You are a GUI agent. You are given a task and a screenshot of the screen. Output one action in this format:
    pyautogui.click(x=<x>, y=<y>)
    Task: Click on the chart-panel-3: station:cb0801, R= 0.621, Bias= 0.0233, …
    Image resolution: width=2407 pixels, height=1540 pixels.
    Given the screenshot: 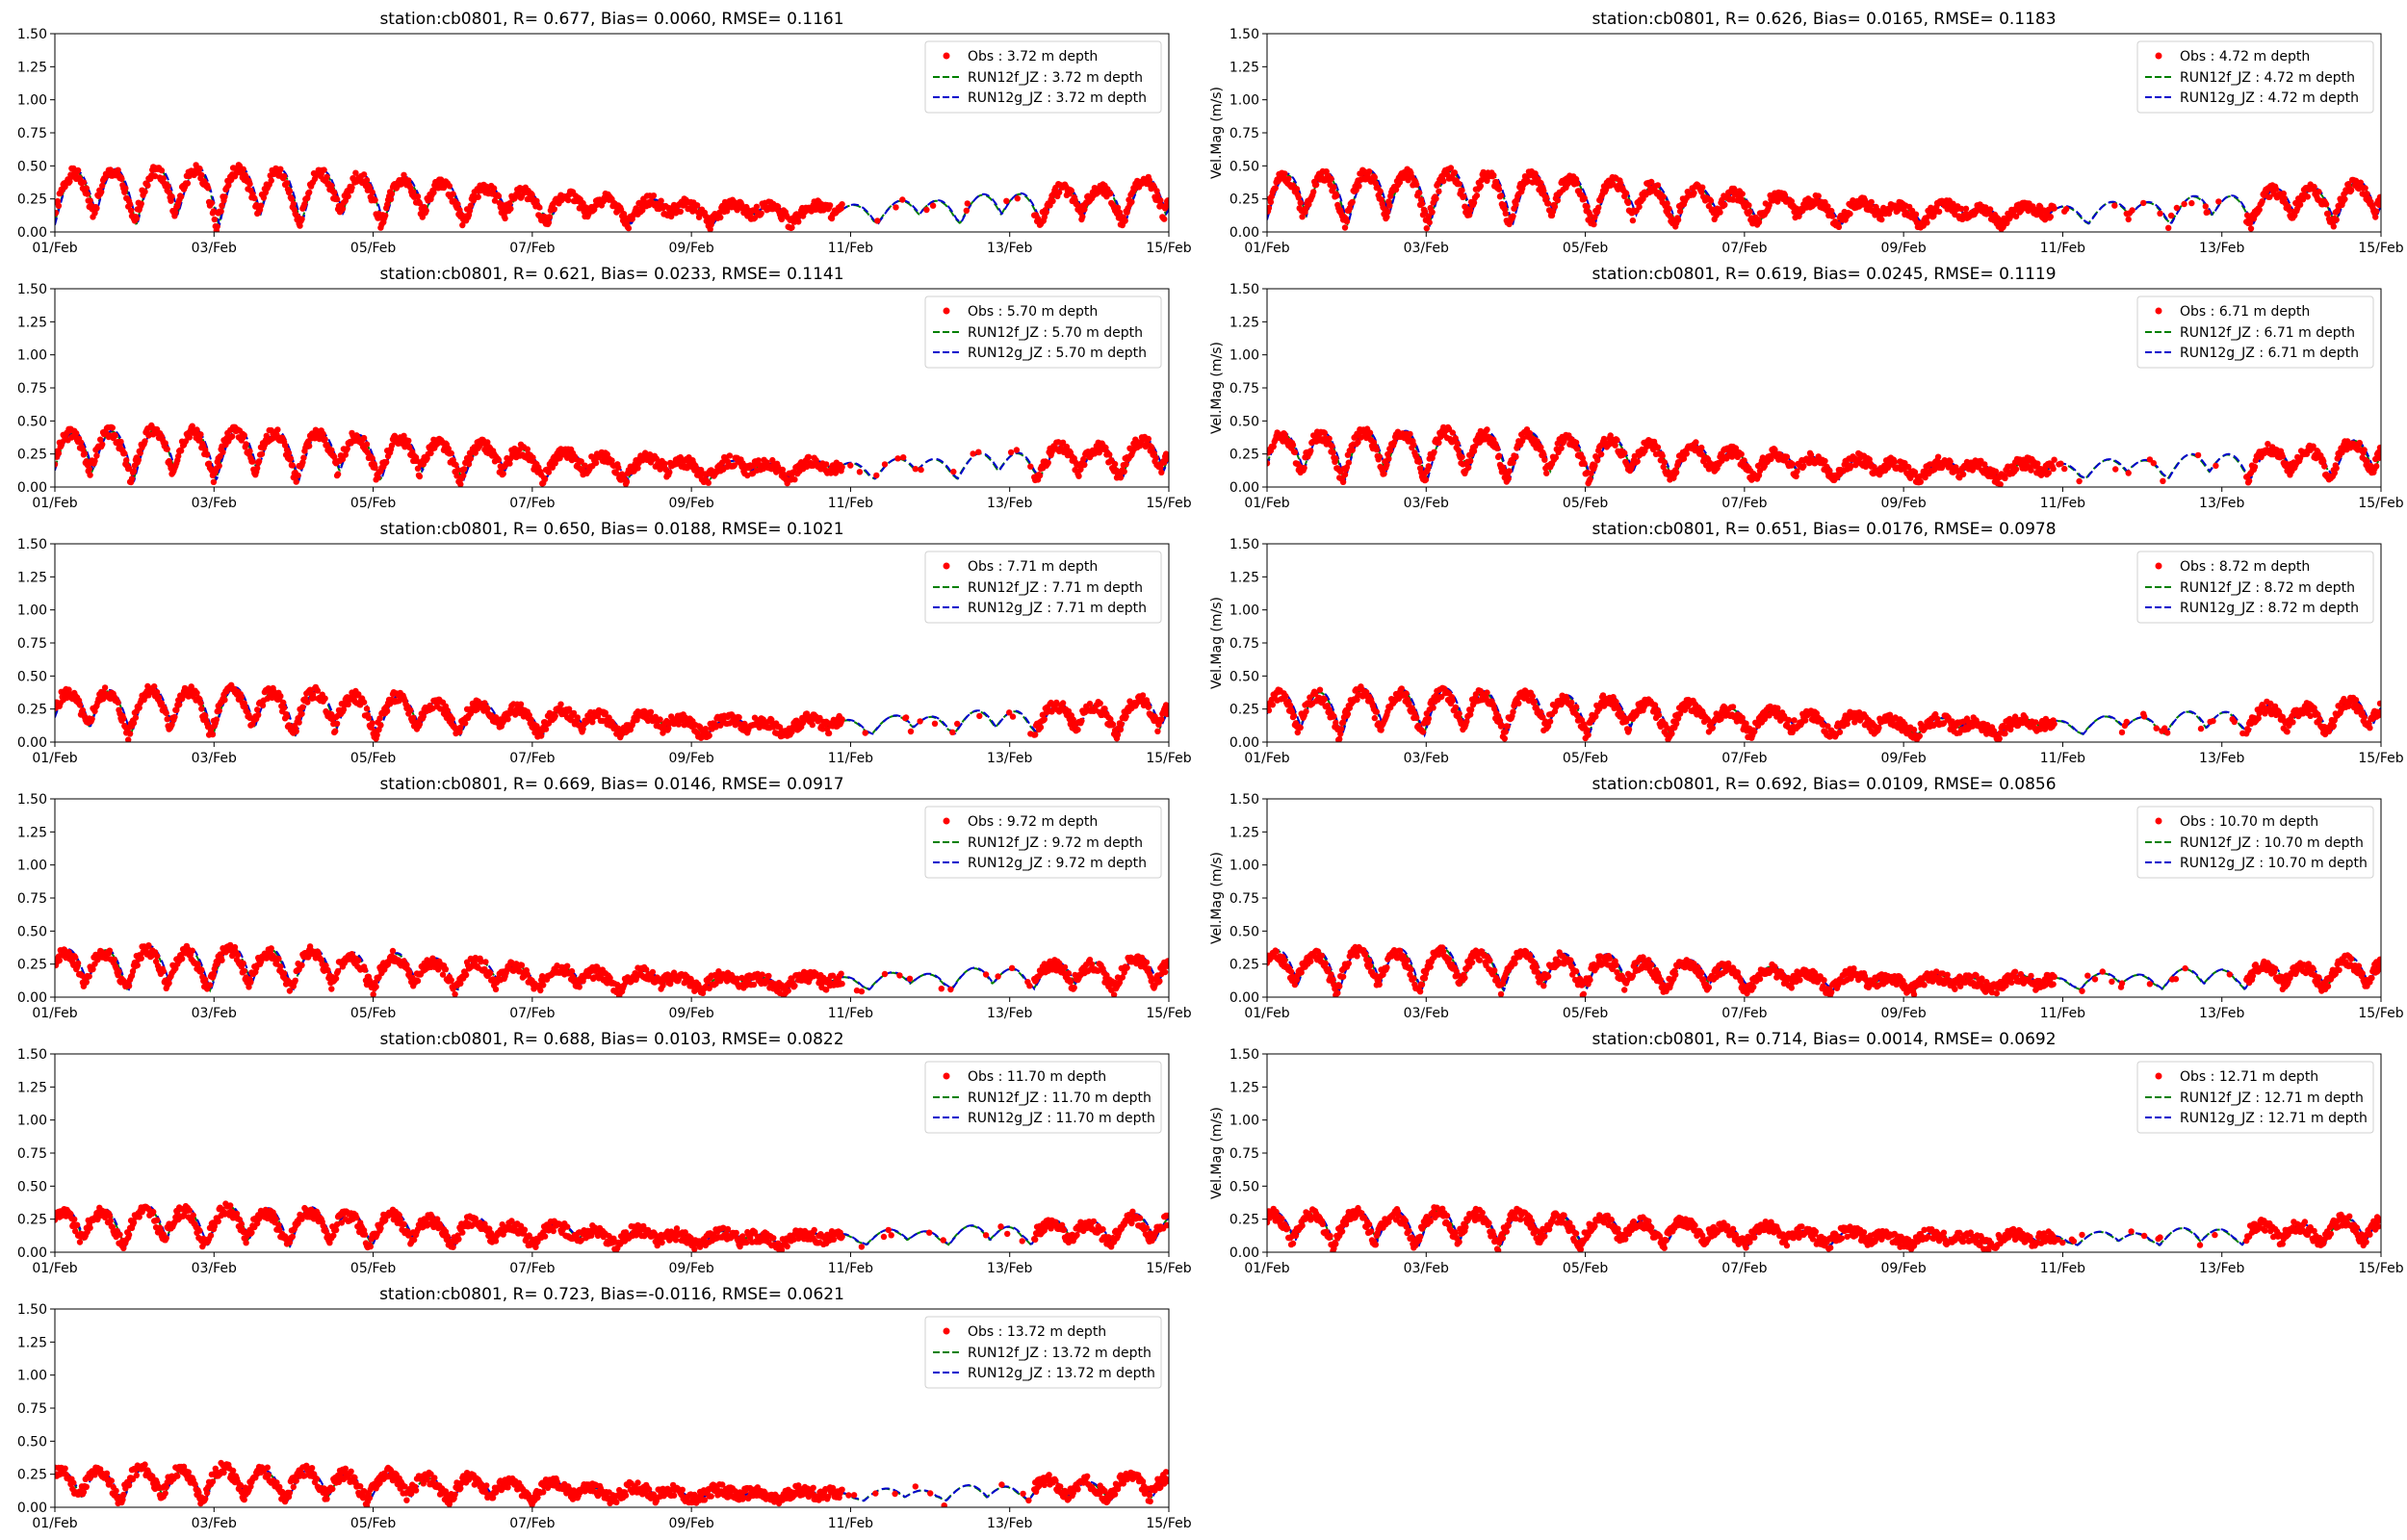 What is the action you would take?
    pyautogui.click(x=604, y=388)
    